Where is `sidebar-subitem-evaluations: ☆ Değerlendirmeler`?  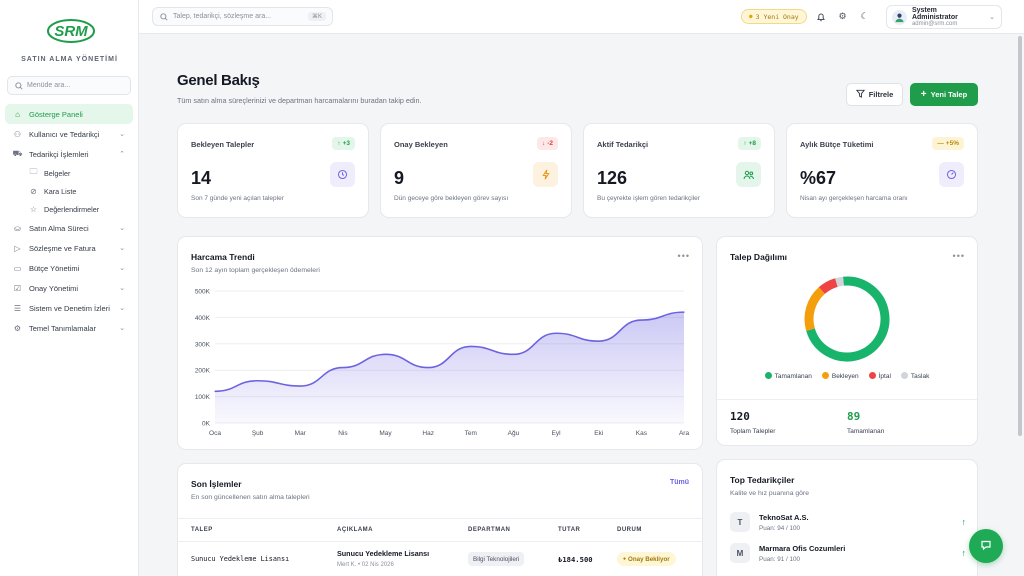 sidebar-subitem-evaluations: ☆ Değerlendirmeler is located at coordinates (69, 209).